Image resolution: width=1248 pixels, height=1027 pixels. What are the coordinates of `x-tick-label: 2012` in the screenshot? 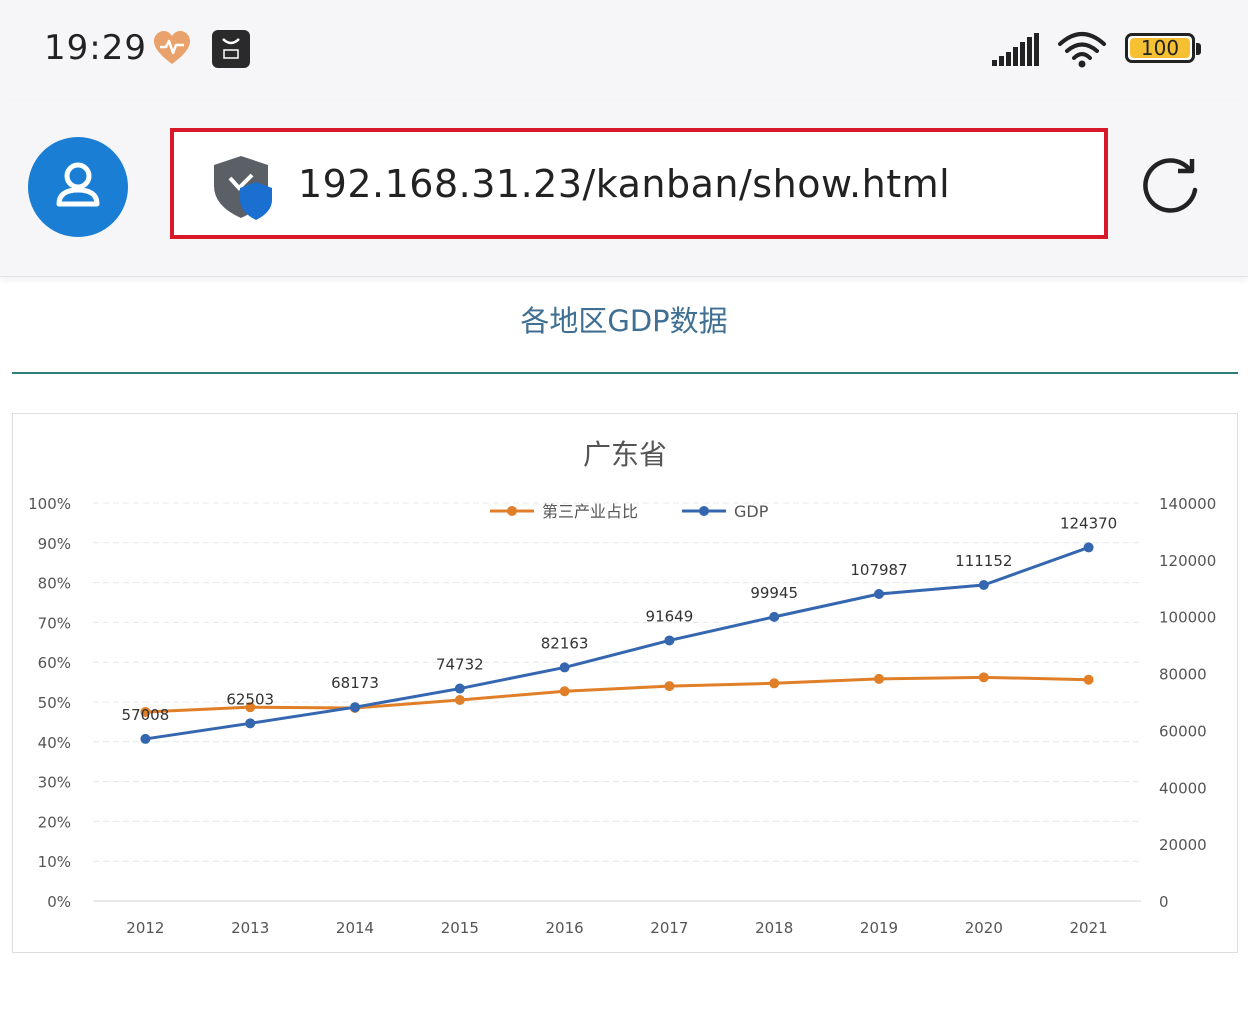 It's located at (145, 928).